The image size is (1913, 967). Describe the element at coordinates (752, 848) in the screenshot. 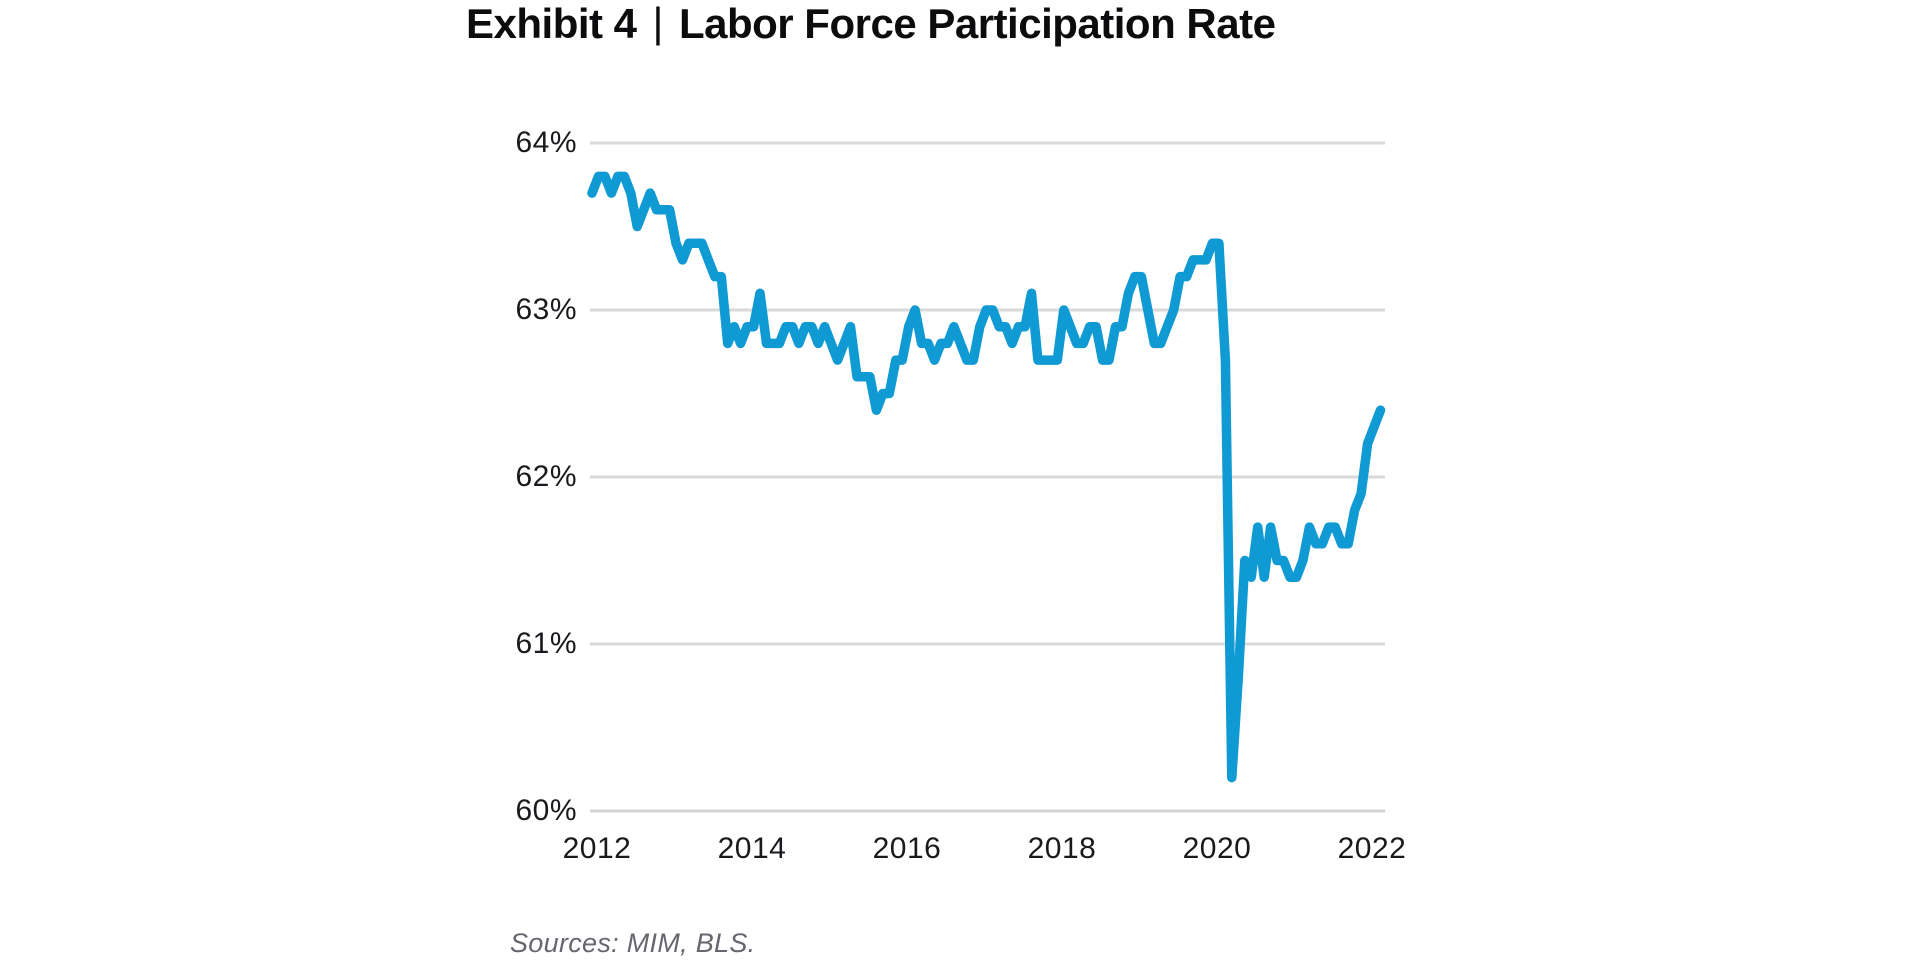

I see `x-axis-tick-label: 2014` at that location.